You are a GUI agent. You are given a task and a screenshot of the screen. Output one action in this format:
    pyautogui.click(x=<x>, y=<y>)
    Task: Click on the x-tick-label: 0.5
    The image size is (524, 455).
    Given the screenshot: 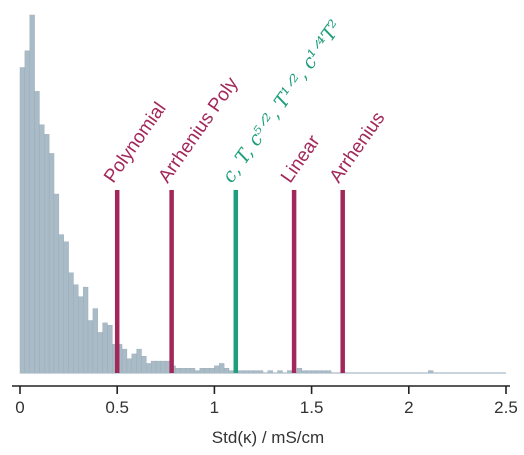 What is the action you would take?
    pyautogui.click(x=117, y=407)
    